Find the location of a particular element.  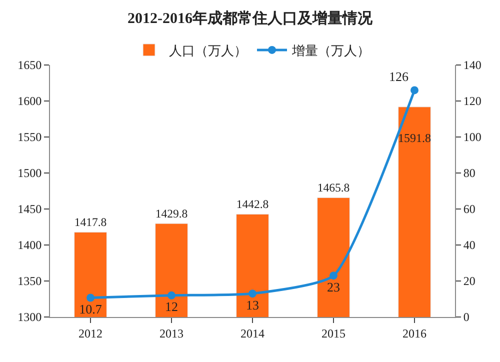

data-label: 1417.8 is located at coordinates (90, 223).